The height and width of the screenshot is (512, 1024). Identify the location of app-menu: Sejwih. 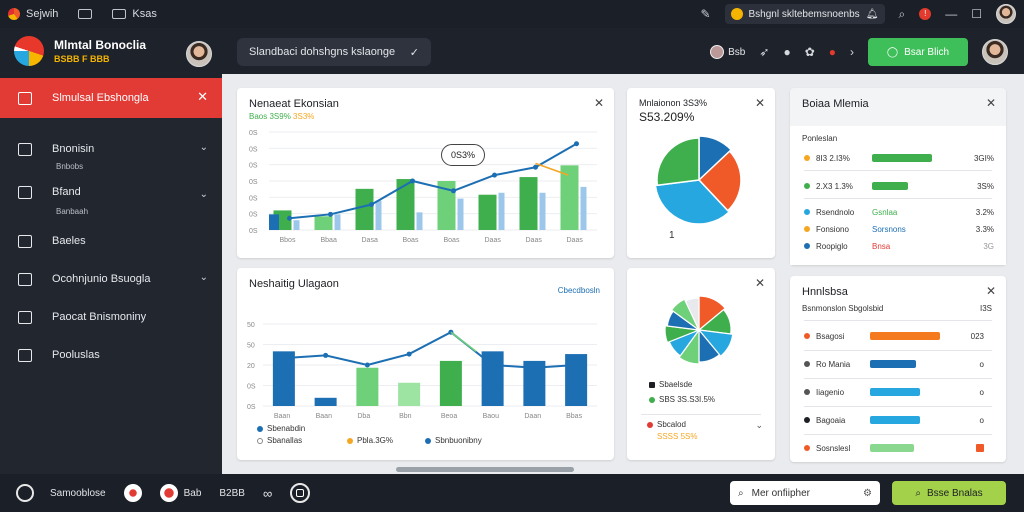
(33, 14).